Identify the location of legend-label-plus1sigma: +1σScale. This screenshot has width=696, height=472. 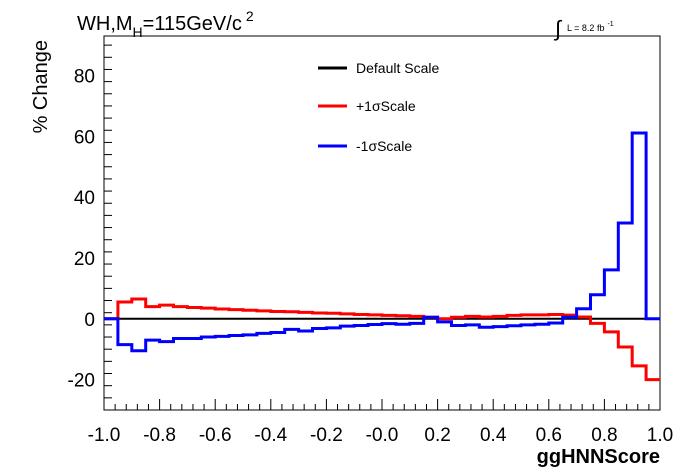
(386, 106).